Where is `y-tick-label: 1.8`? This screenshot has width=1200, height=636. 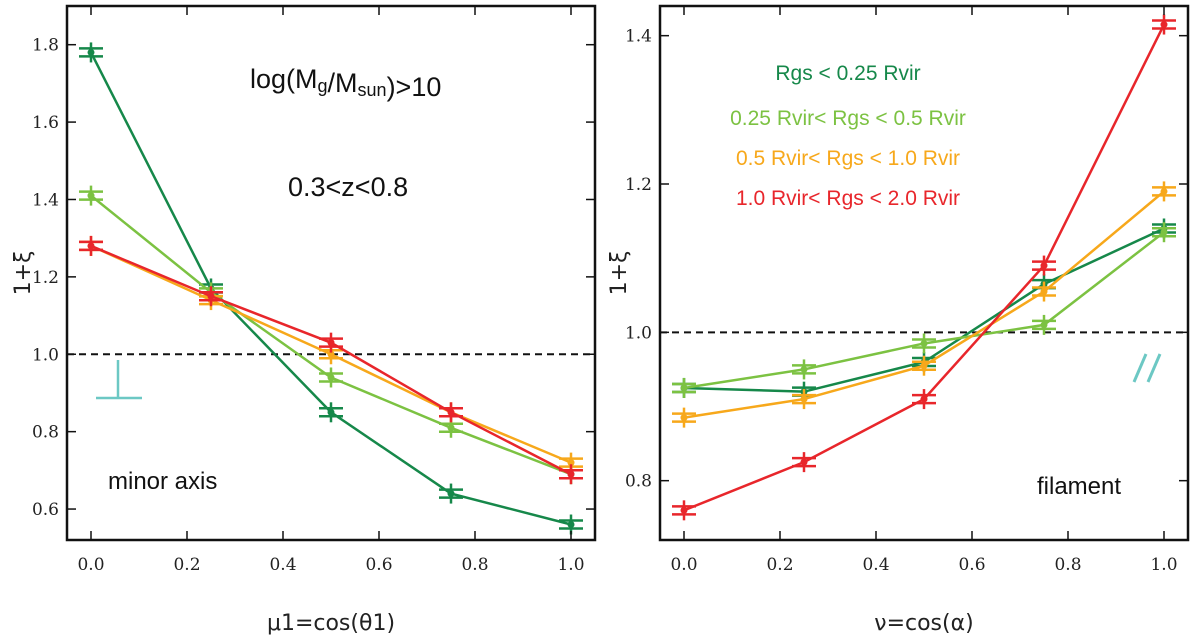 y-tick-label: 1.8 is located at coordinates (45, 46).